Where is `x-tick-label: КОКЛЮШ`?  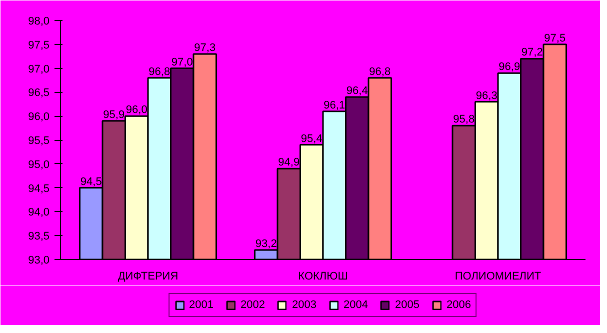 x-tick-label: КОКЛЮШ is located at coordinates (323, 276).